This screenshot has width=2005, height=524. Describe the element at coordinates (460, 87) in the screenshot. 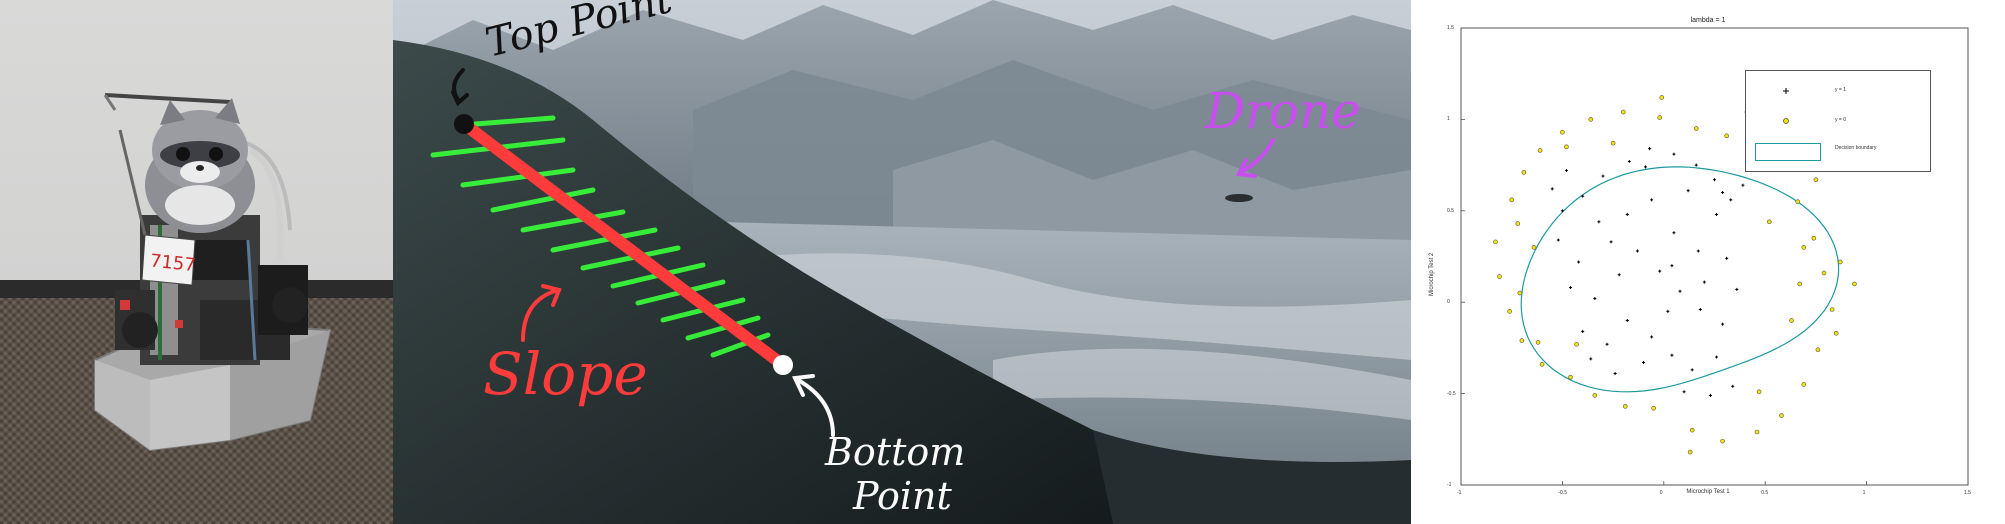

I see `top-point-arrow` at that location.